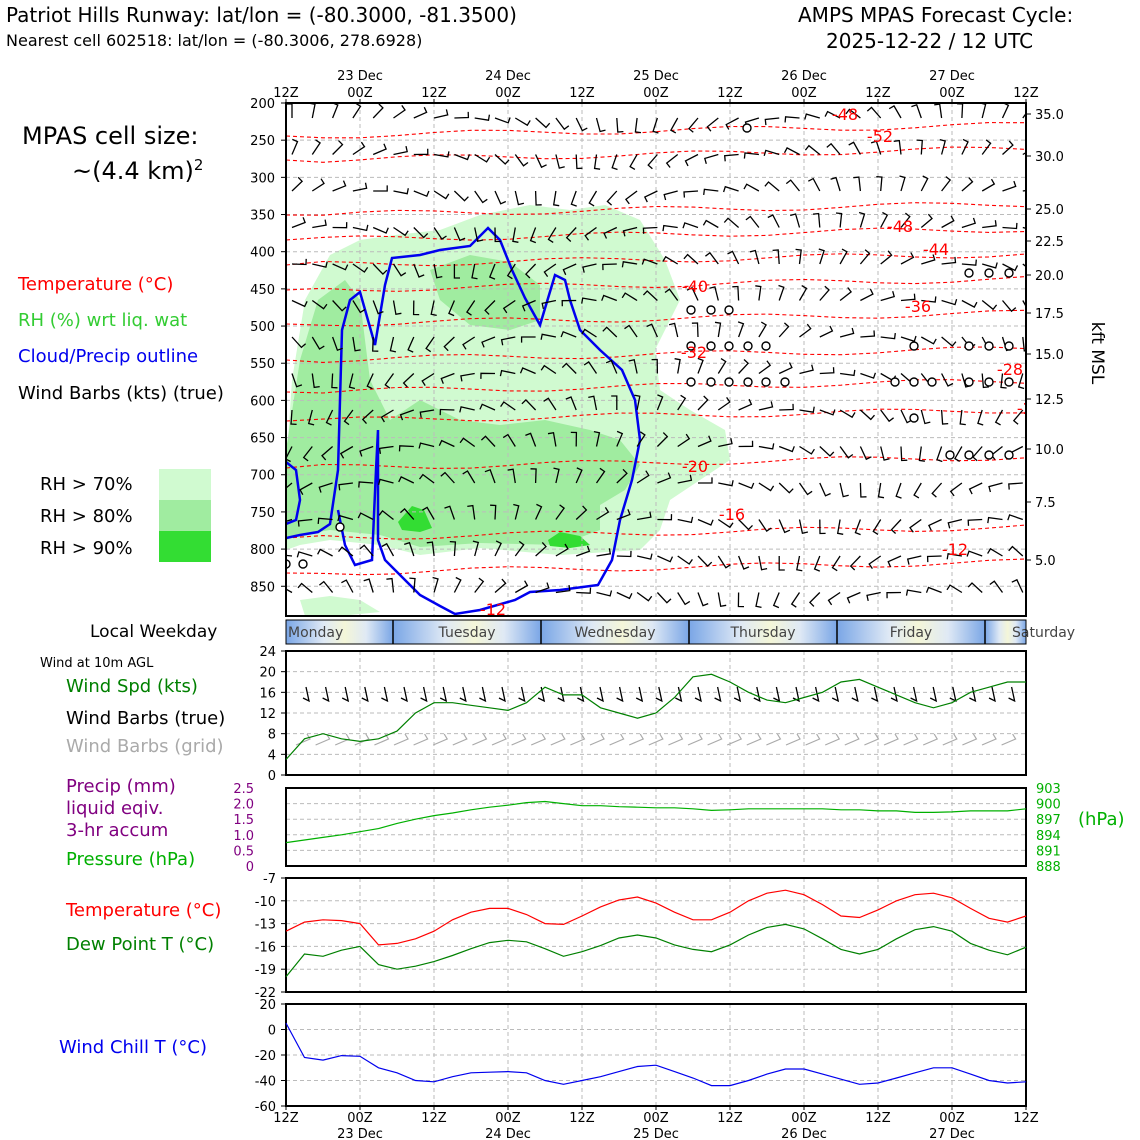 This screenshot has width=1140, height=1140. I want to click on top-date-label: 23 Dec, so click(360, 76).